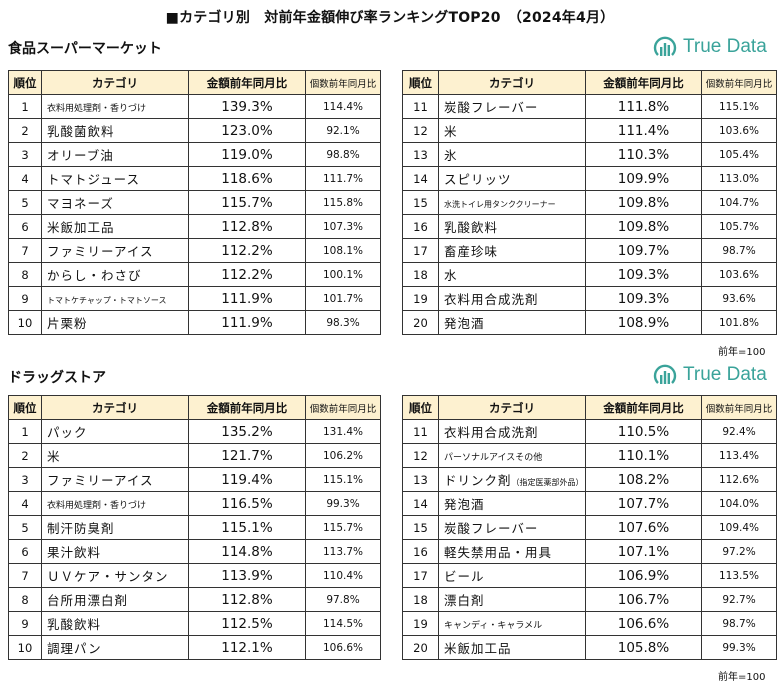 The image size is (780, 686). What do you see at coordinates (589, 599) in the screenshot?
I see `table-row: 18 漂白剤 106.7% 92.7%` at bounding box center [589, 599].